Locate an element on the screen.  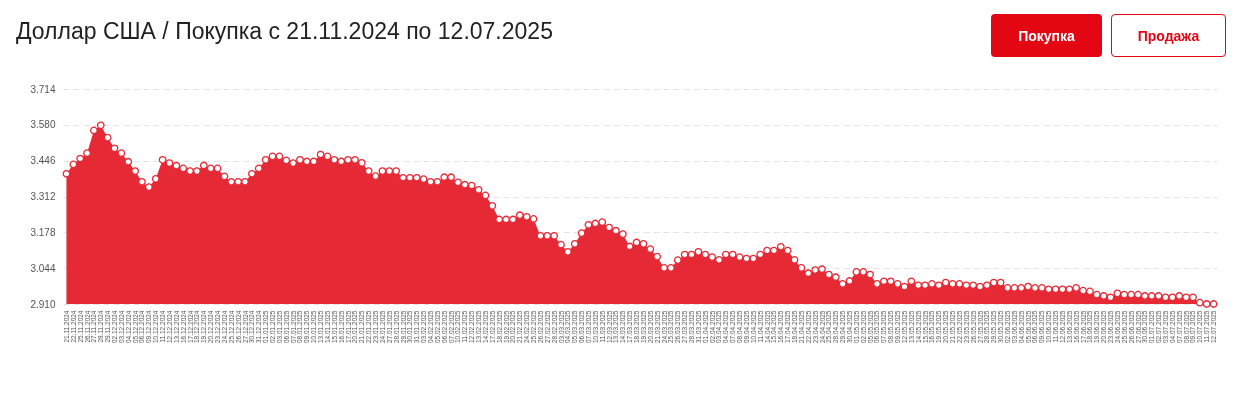
y-tick-label: 3.178 is located at coordinates (43, 232).